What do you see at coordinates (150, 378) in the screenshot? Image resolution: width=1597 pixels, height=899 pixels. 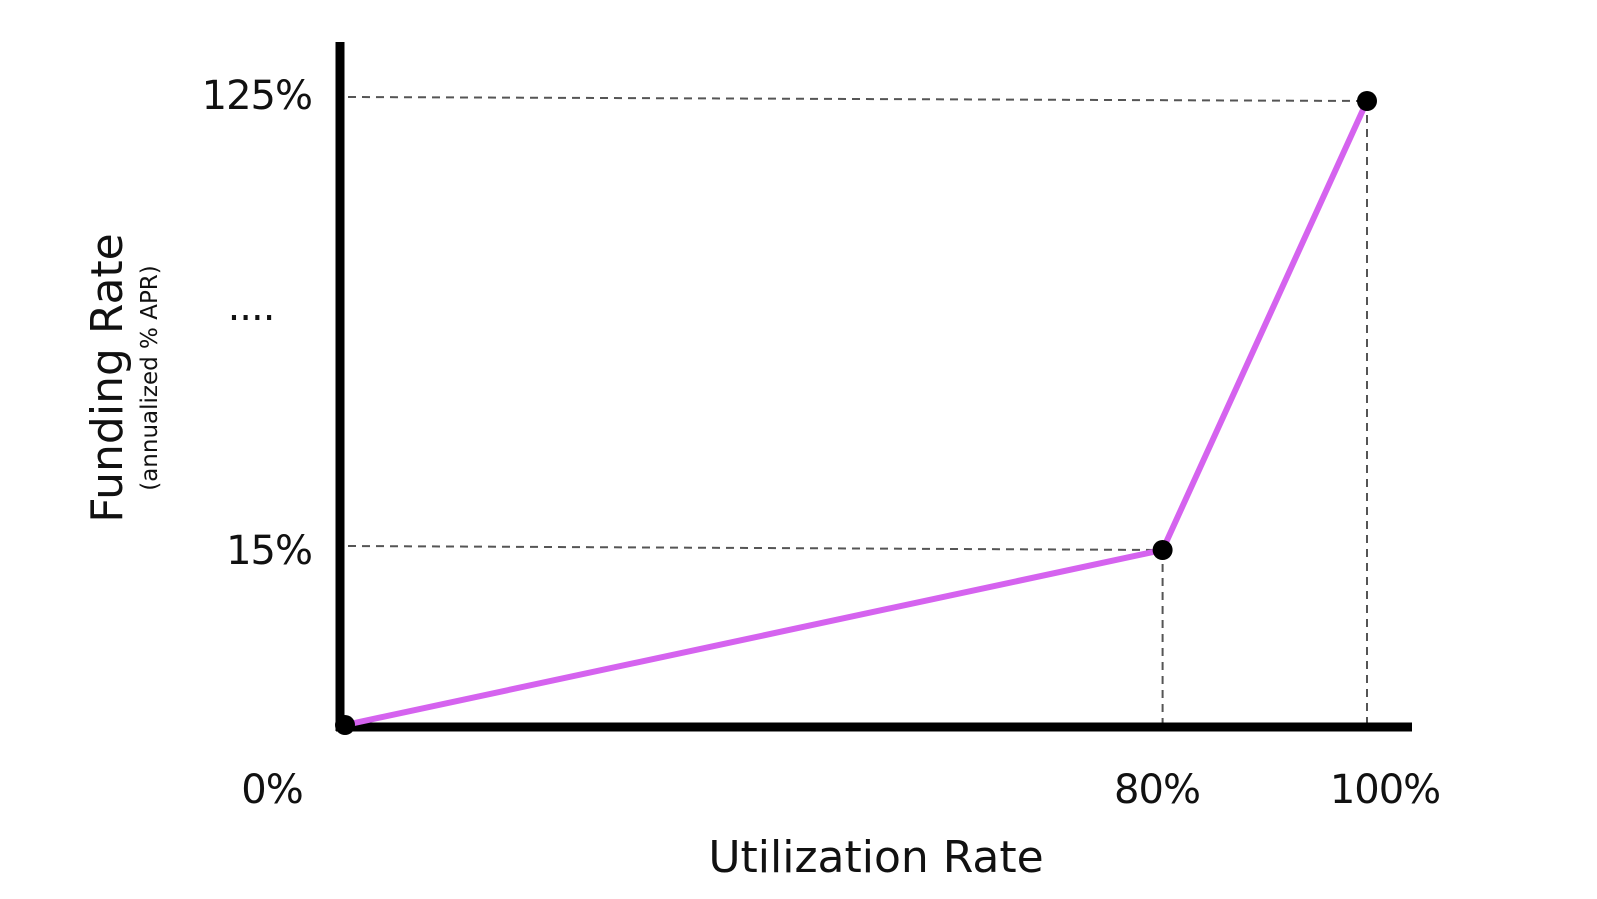 I see `y-axis-subtitle: (annualized % APR)` at bounding box center [150, 378].